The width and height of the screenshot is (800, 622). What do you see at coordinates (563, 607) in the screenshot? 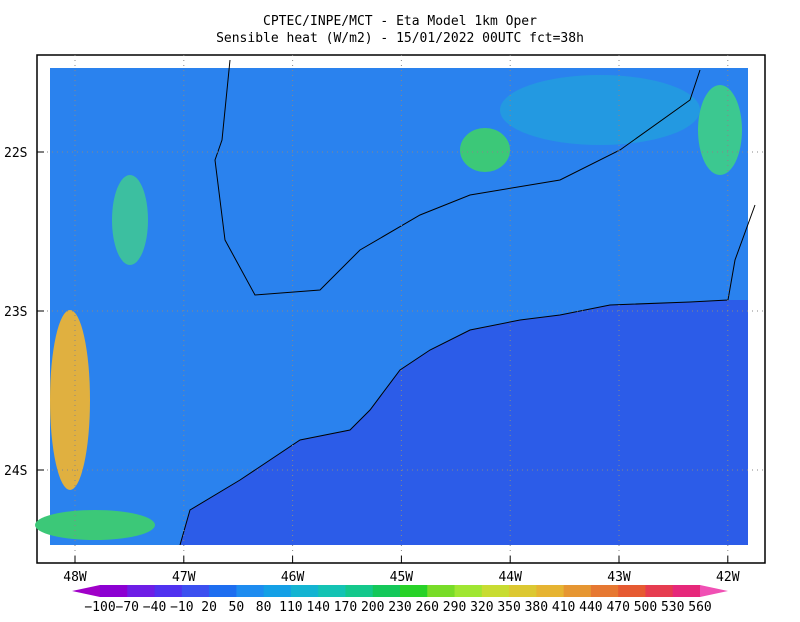
I see `colorbar-label: 410` at bounding box center [563, 607].